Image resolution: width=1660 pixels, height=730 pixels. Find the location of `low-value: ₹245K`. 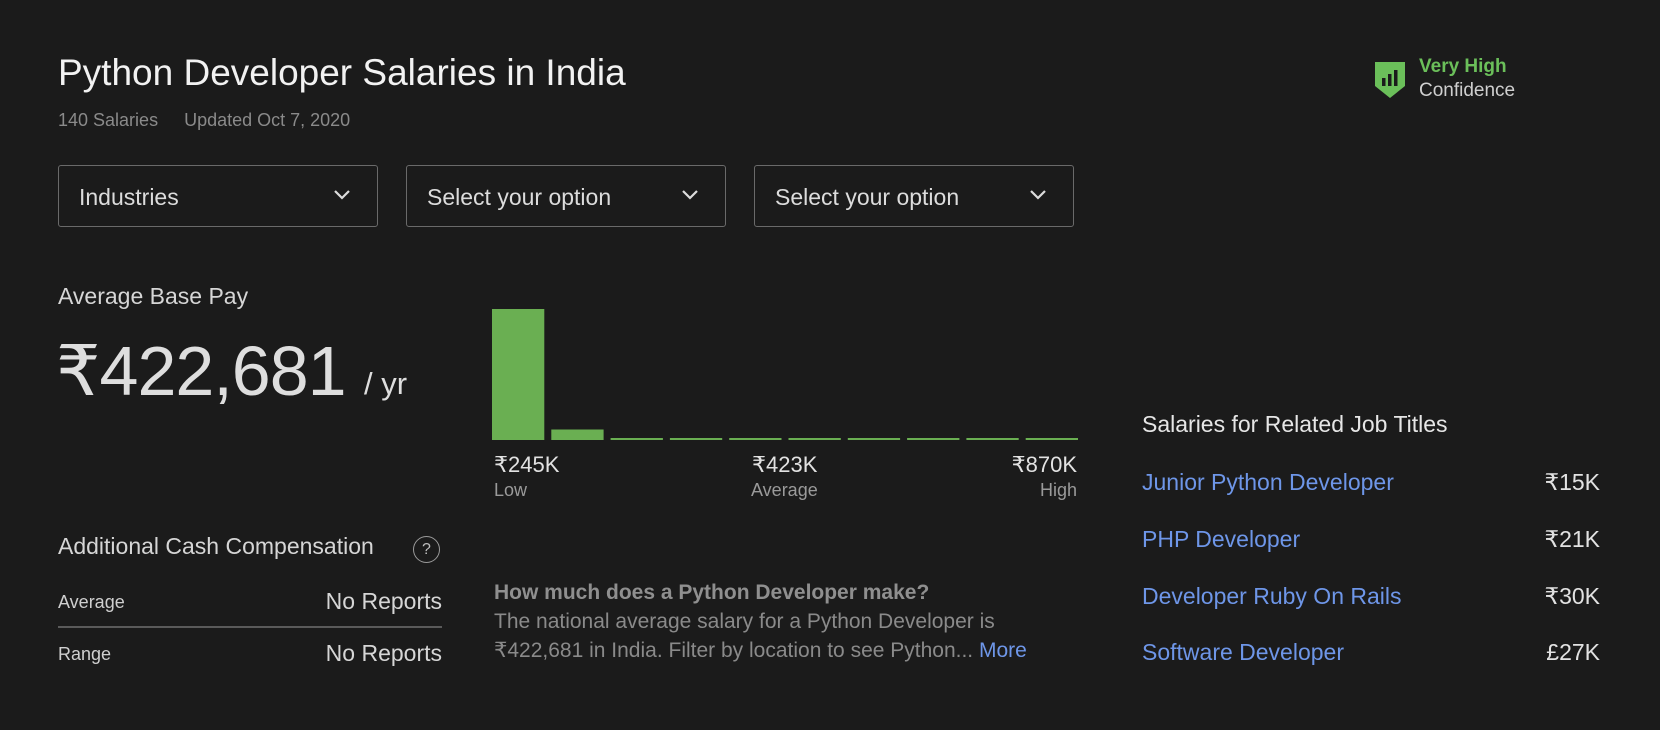

low-value: ₹245K is located at coordinates (527, 464).